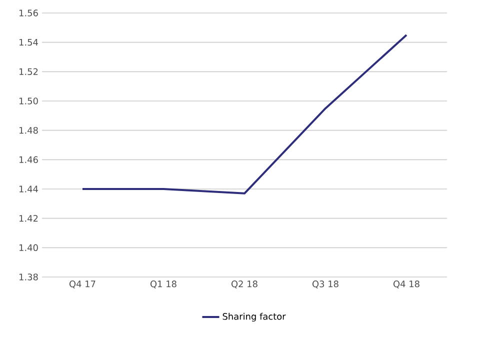  I want to click on y-tick-label: 1.50, so click(29, 101).